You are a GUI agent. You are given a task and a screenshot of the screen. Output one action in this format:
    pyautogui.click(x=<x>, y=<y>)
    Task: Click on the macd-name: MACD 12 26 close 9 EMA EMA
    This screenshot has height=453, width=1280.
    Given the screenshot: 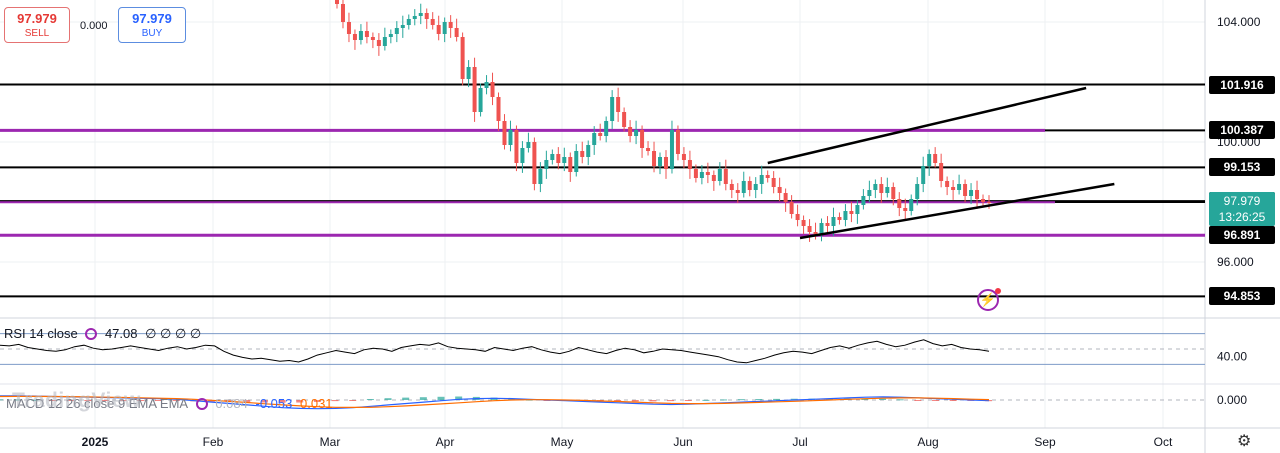 What is the action you would take?
    pyautogui.click(x=97, y=403)
    